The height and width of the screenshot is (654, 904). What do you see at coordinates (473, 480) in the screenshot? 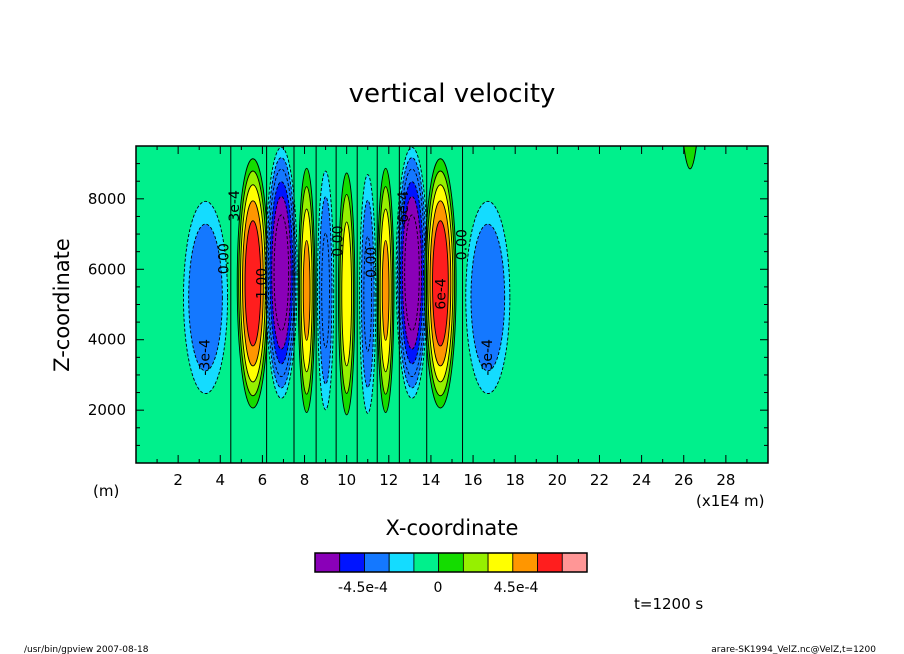
I see `x-tick-label: 16` at bounding box center [473, 480].